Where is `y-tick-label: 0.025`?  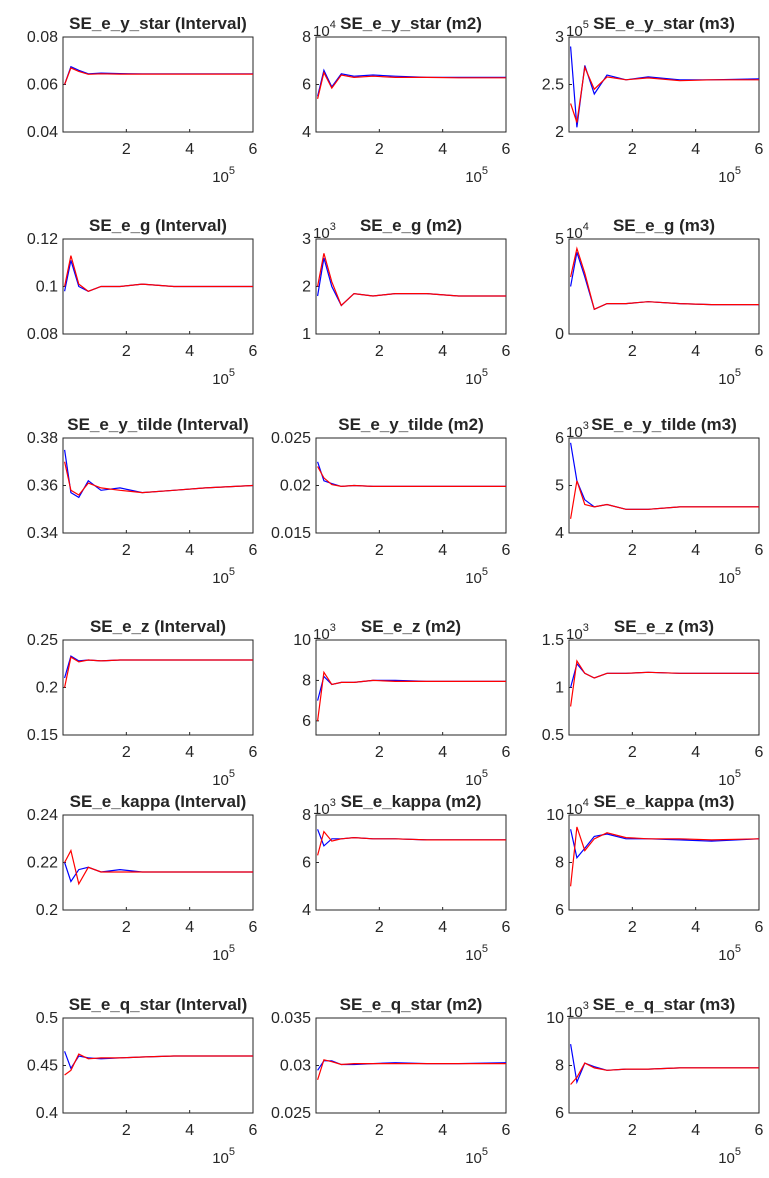
y-tick-label: 0.025 is located at coordinates (291, 438).